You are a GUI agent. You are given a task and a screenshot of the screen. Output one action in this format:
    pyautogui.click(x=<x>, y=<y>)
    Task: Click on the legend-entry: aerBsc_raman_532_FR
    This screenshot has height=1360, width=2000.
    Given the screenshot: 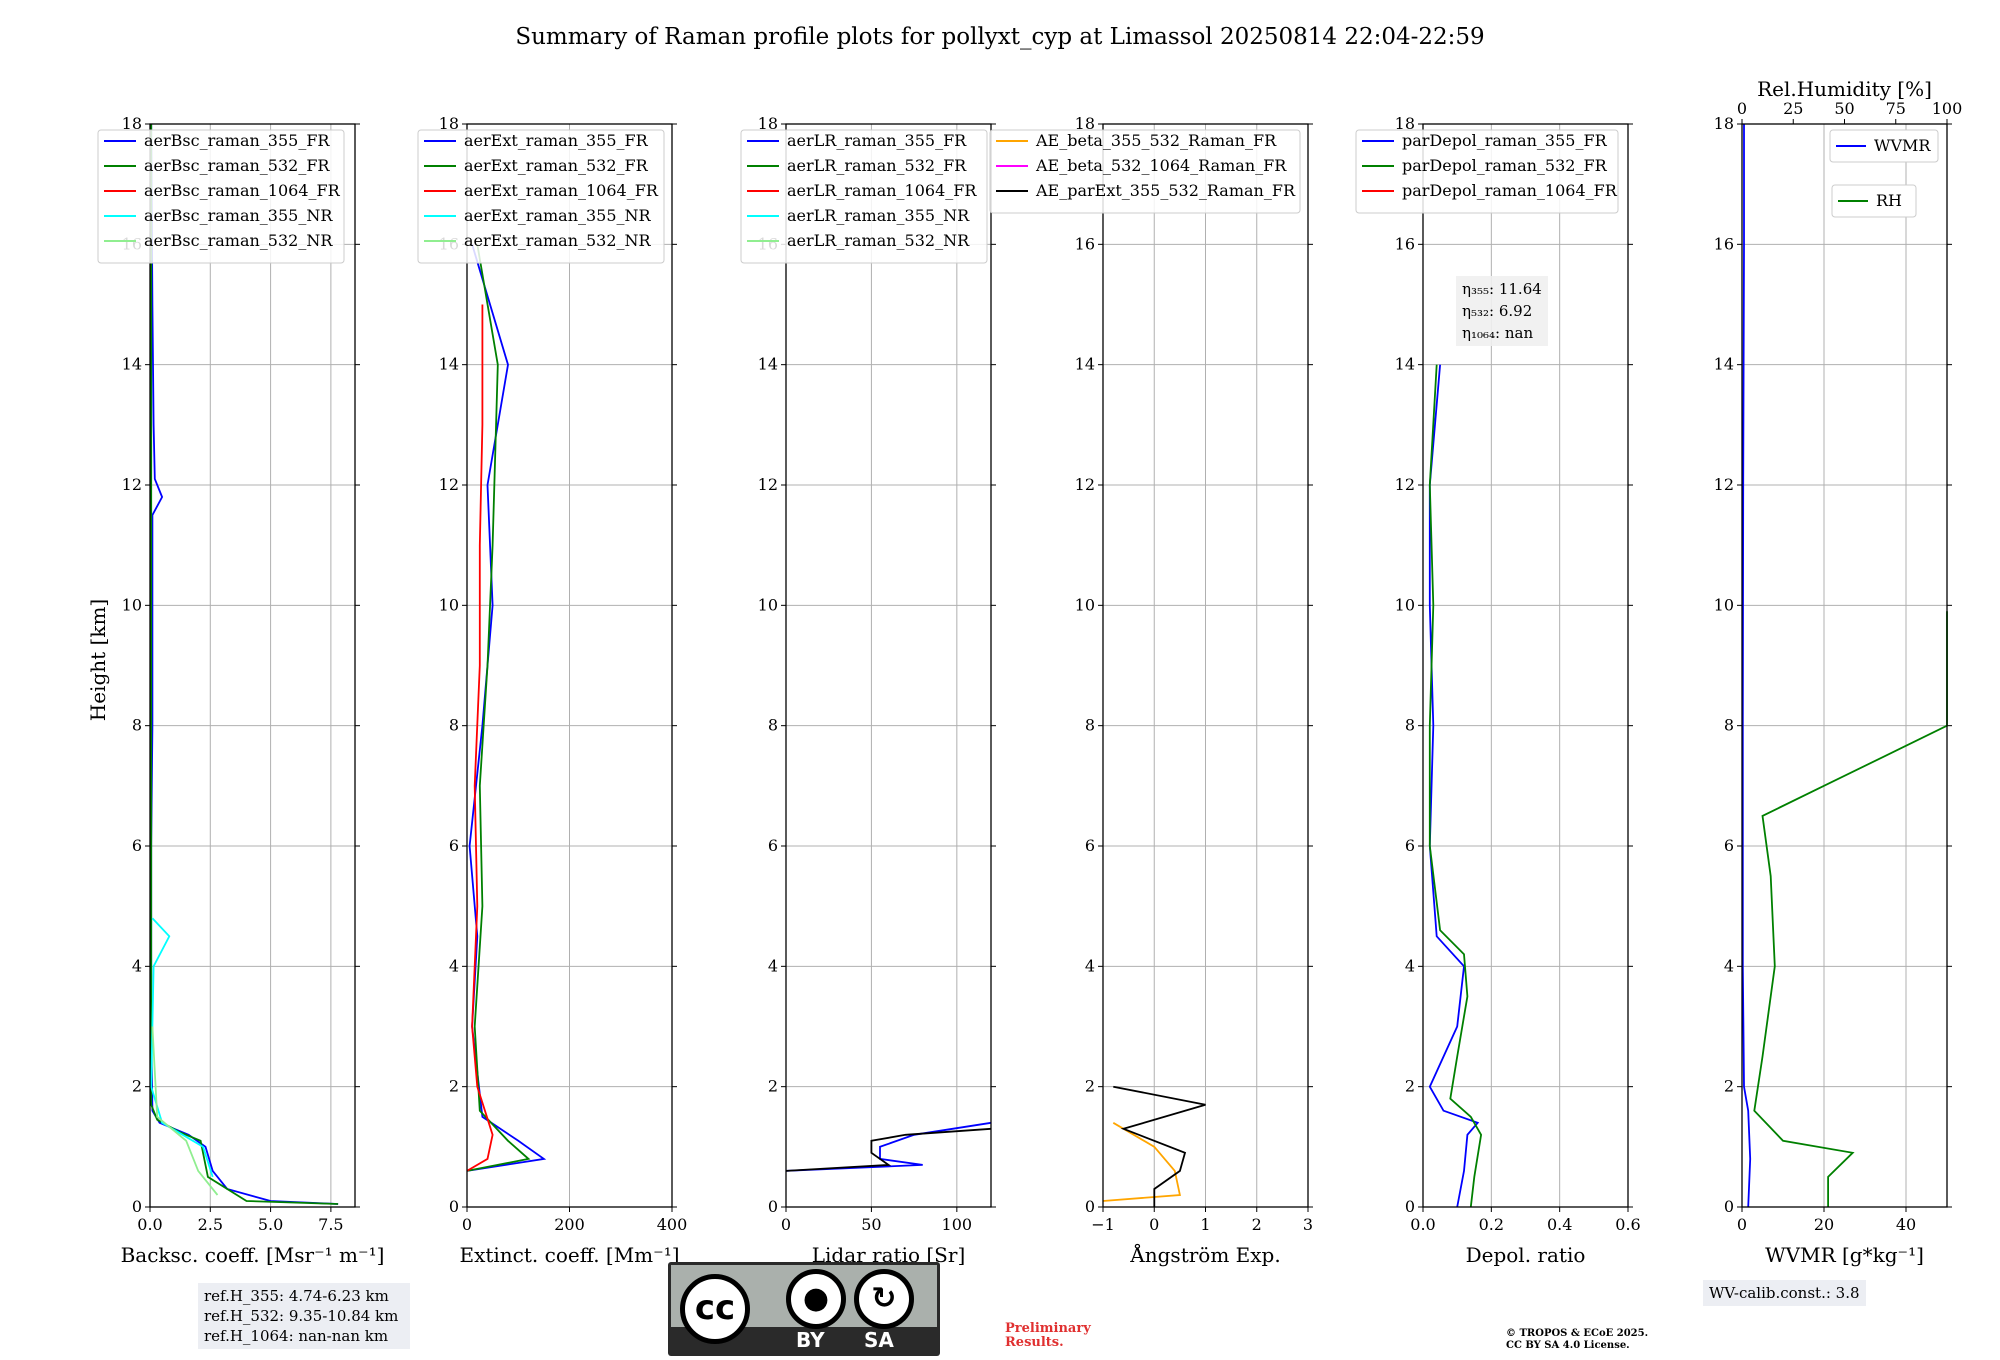 What is the action you would take?
    pyautogui.click(x=237, y=165)
    